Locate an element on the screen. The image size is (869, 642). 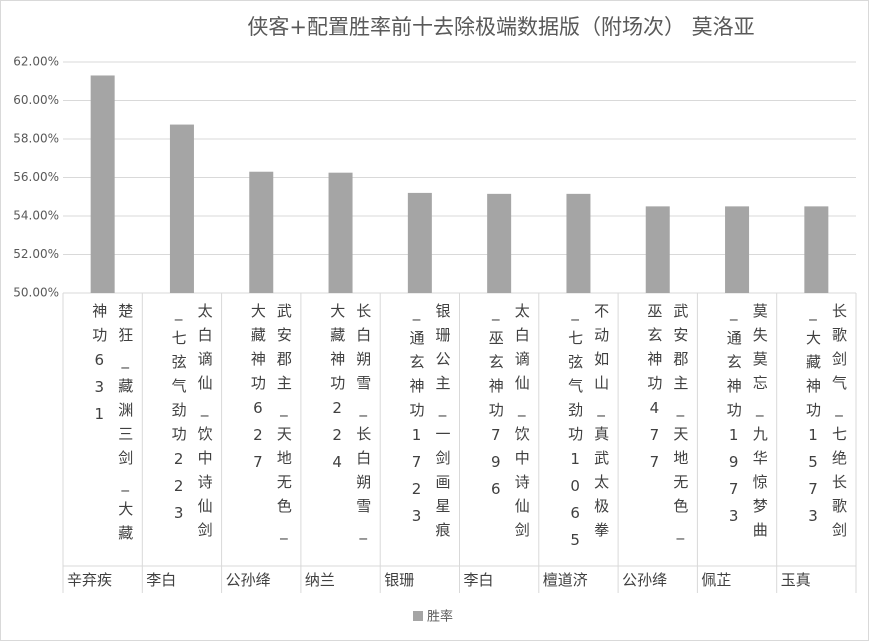
y-tick-label: 60.00% is located at coordinates (36, 100).